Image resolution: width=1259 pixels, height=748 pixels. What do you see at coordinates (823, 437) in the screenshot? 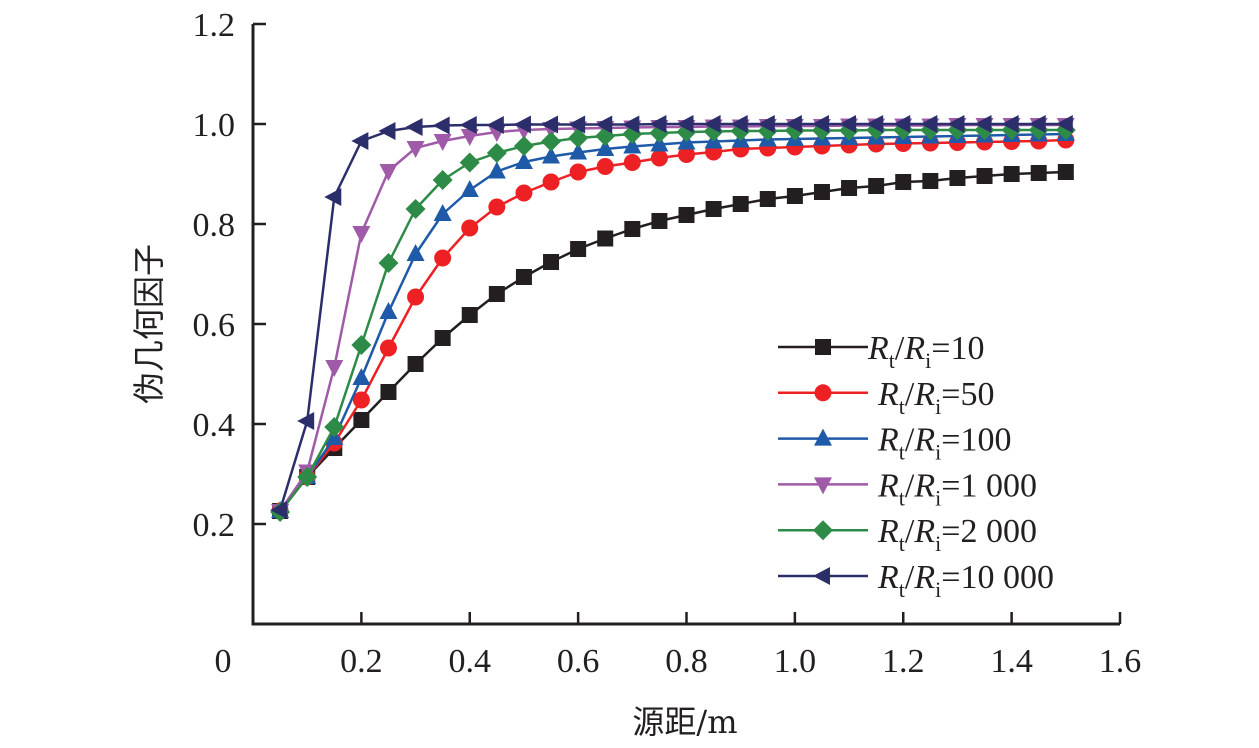
I see `legend-marker-triangle-up` at bounding box center [823, 437].